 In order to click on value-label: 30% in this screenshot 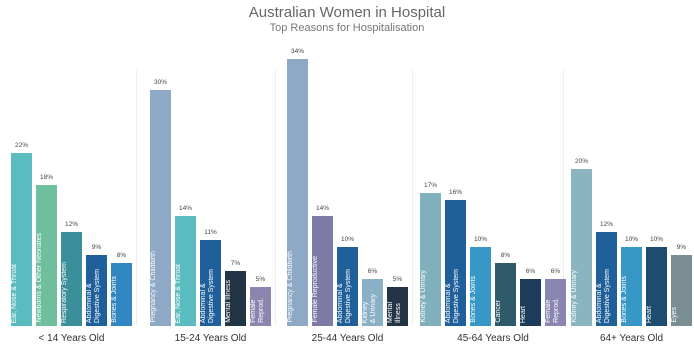, I will do `click(160, 83)`.